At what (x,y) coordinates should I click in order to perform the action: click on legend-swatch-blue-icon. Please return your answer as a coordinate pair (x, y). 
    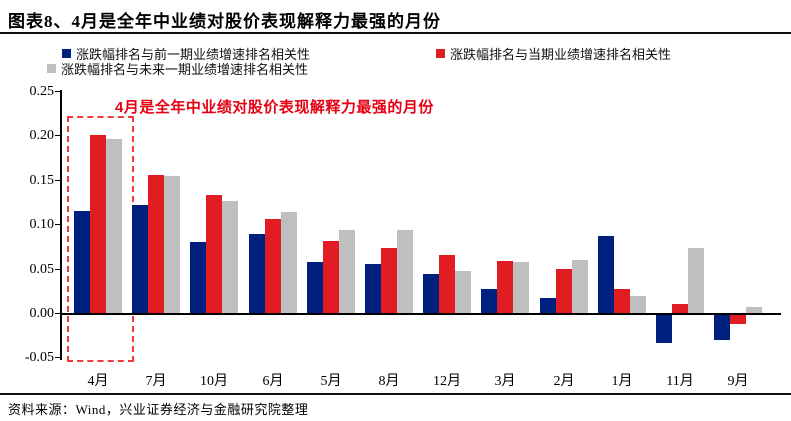
    Looking at the image, I should click on (66, 53).